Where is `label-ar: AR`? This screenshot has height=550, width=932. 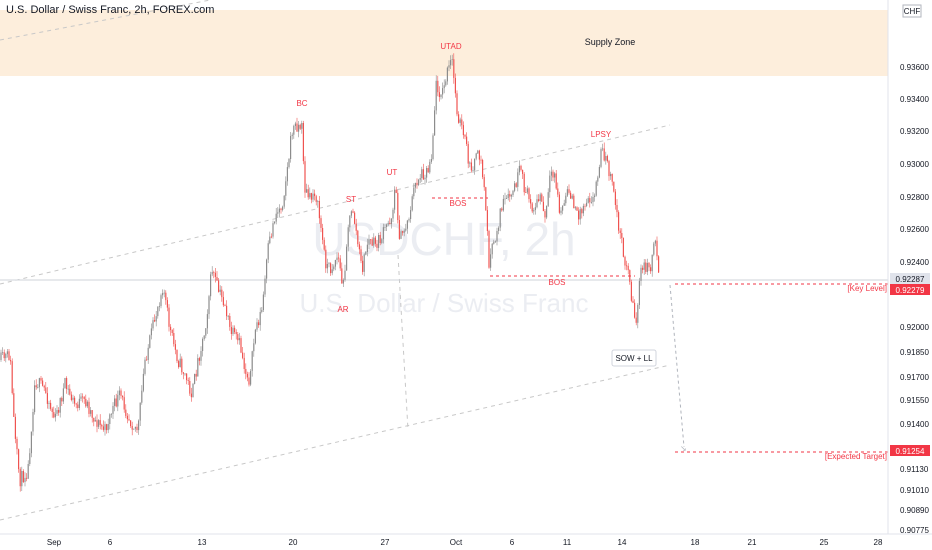
label-ar: AR is located at coordinates (342, 309).